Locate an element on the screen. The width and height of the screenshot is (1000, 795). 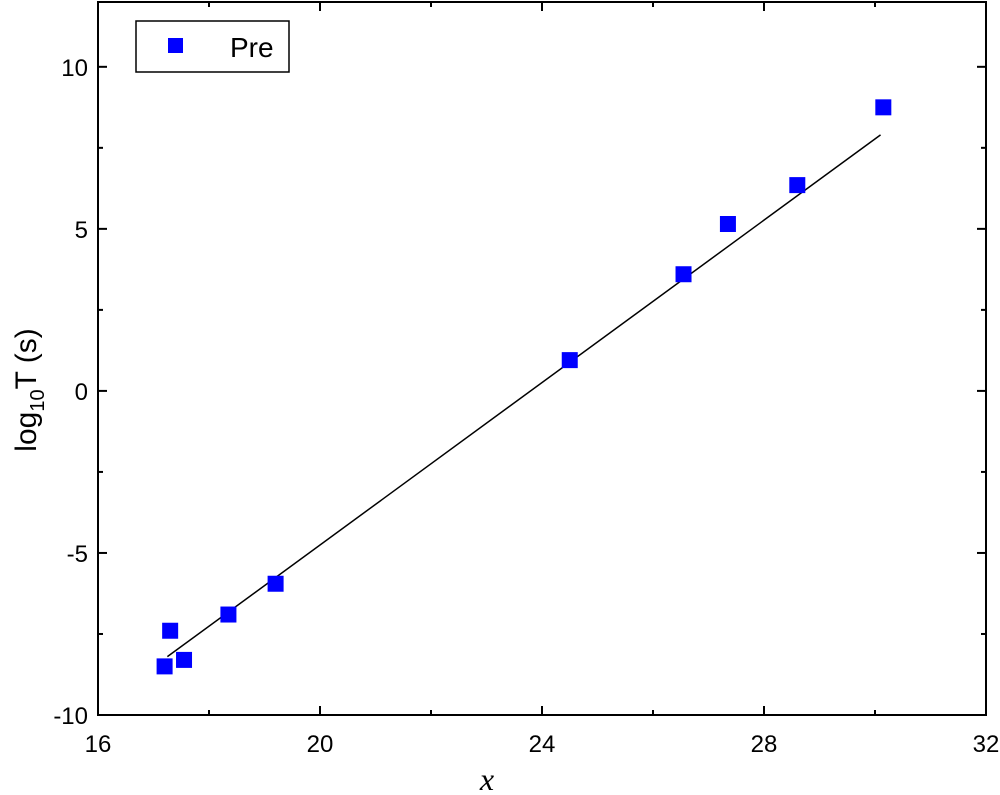
legend-box is located at coordinates (212, 46).